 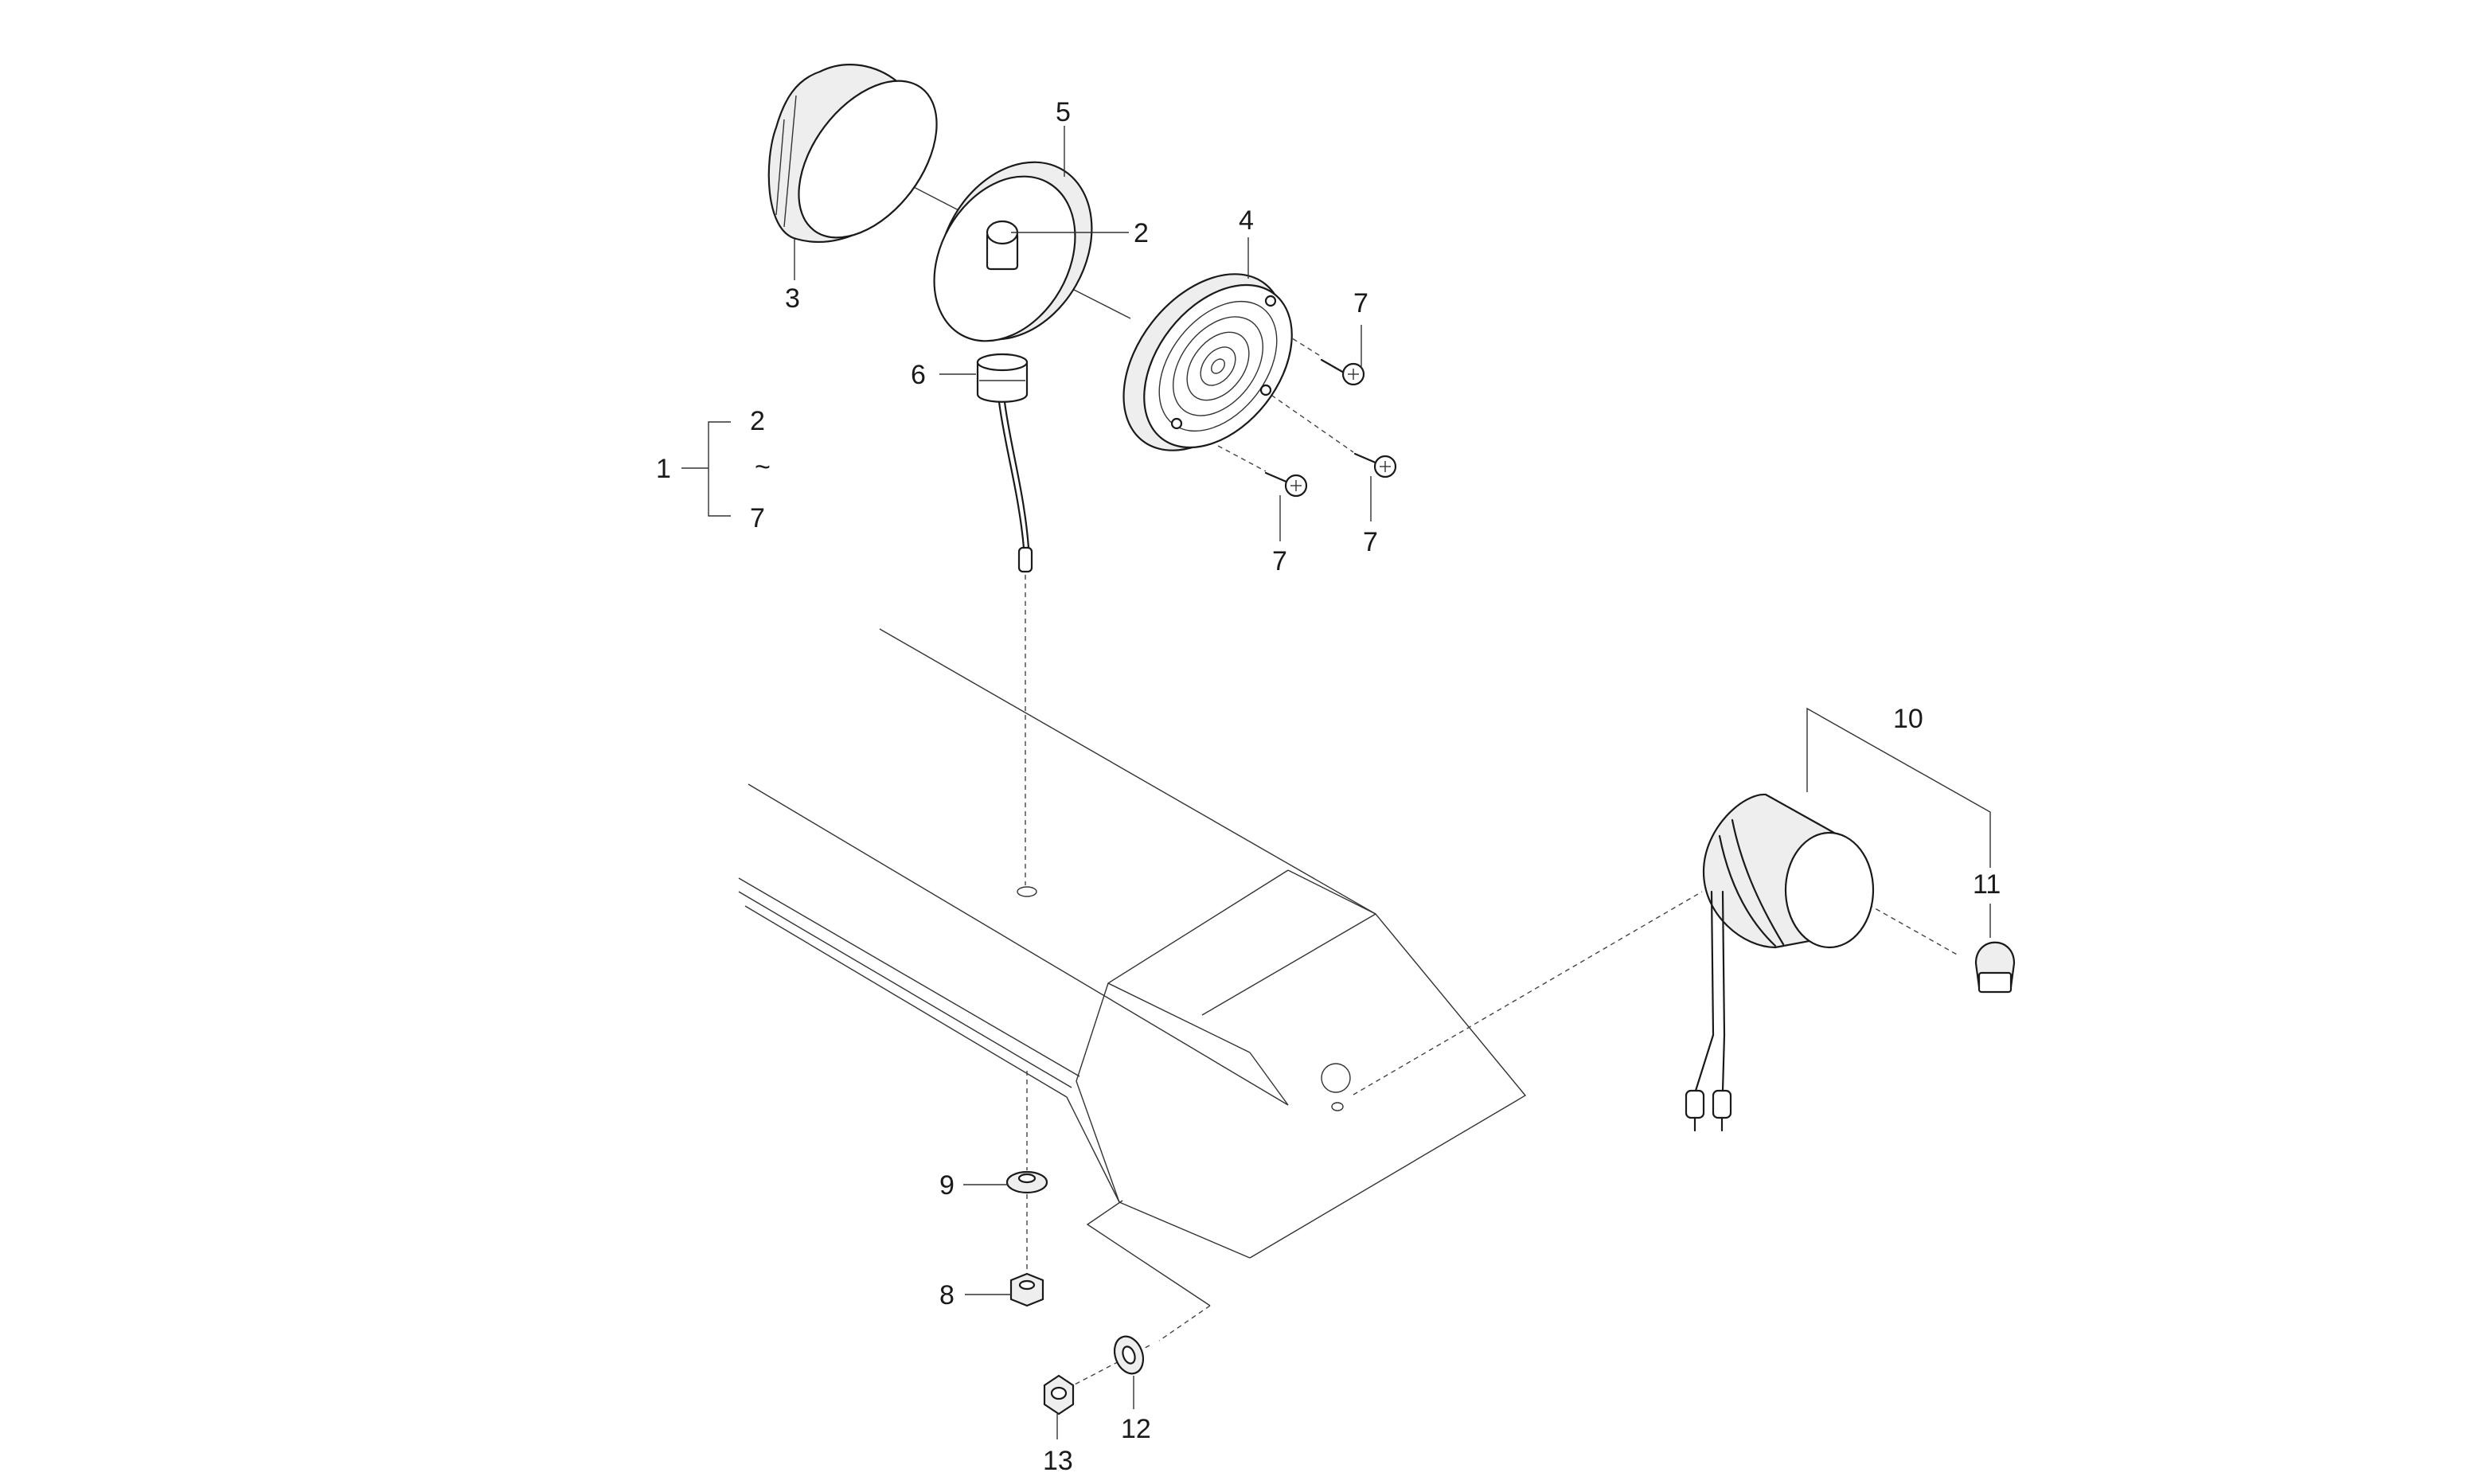 What do you see at coordinates (1013, 367) in the screenshot?
I see `lamp-housing` at bounding box center [1013, 367].